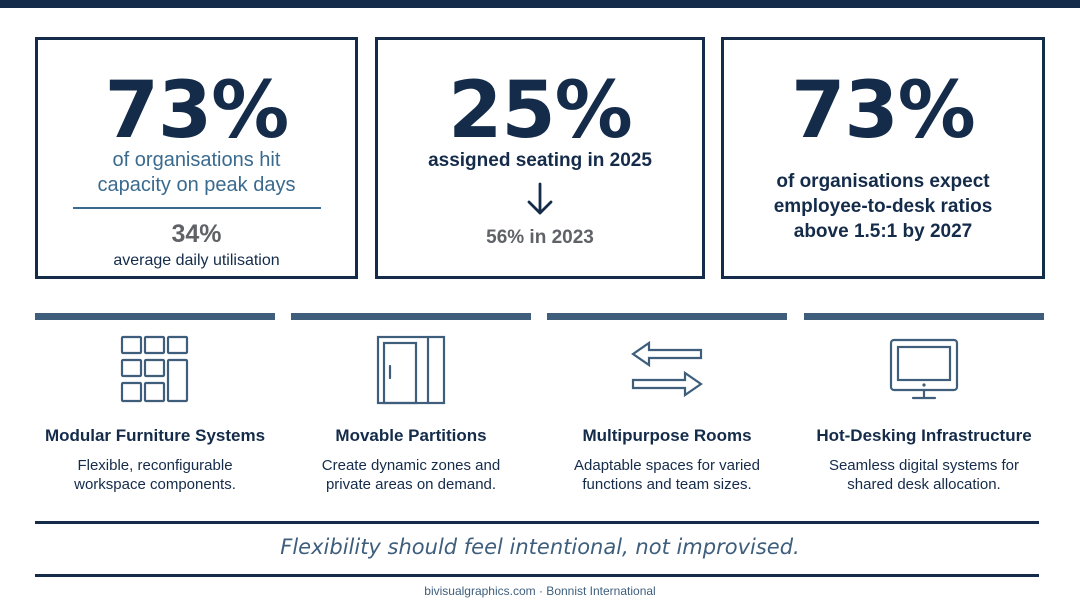  I want to click on arrow-down-icon, so click(540, 198).